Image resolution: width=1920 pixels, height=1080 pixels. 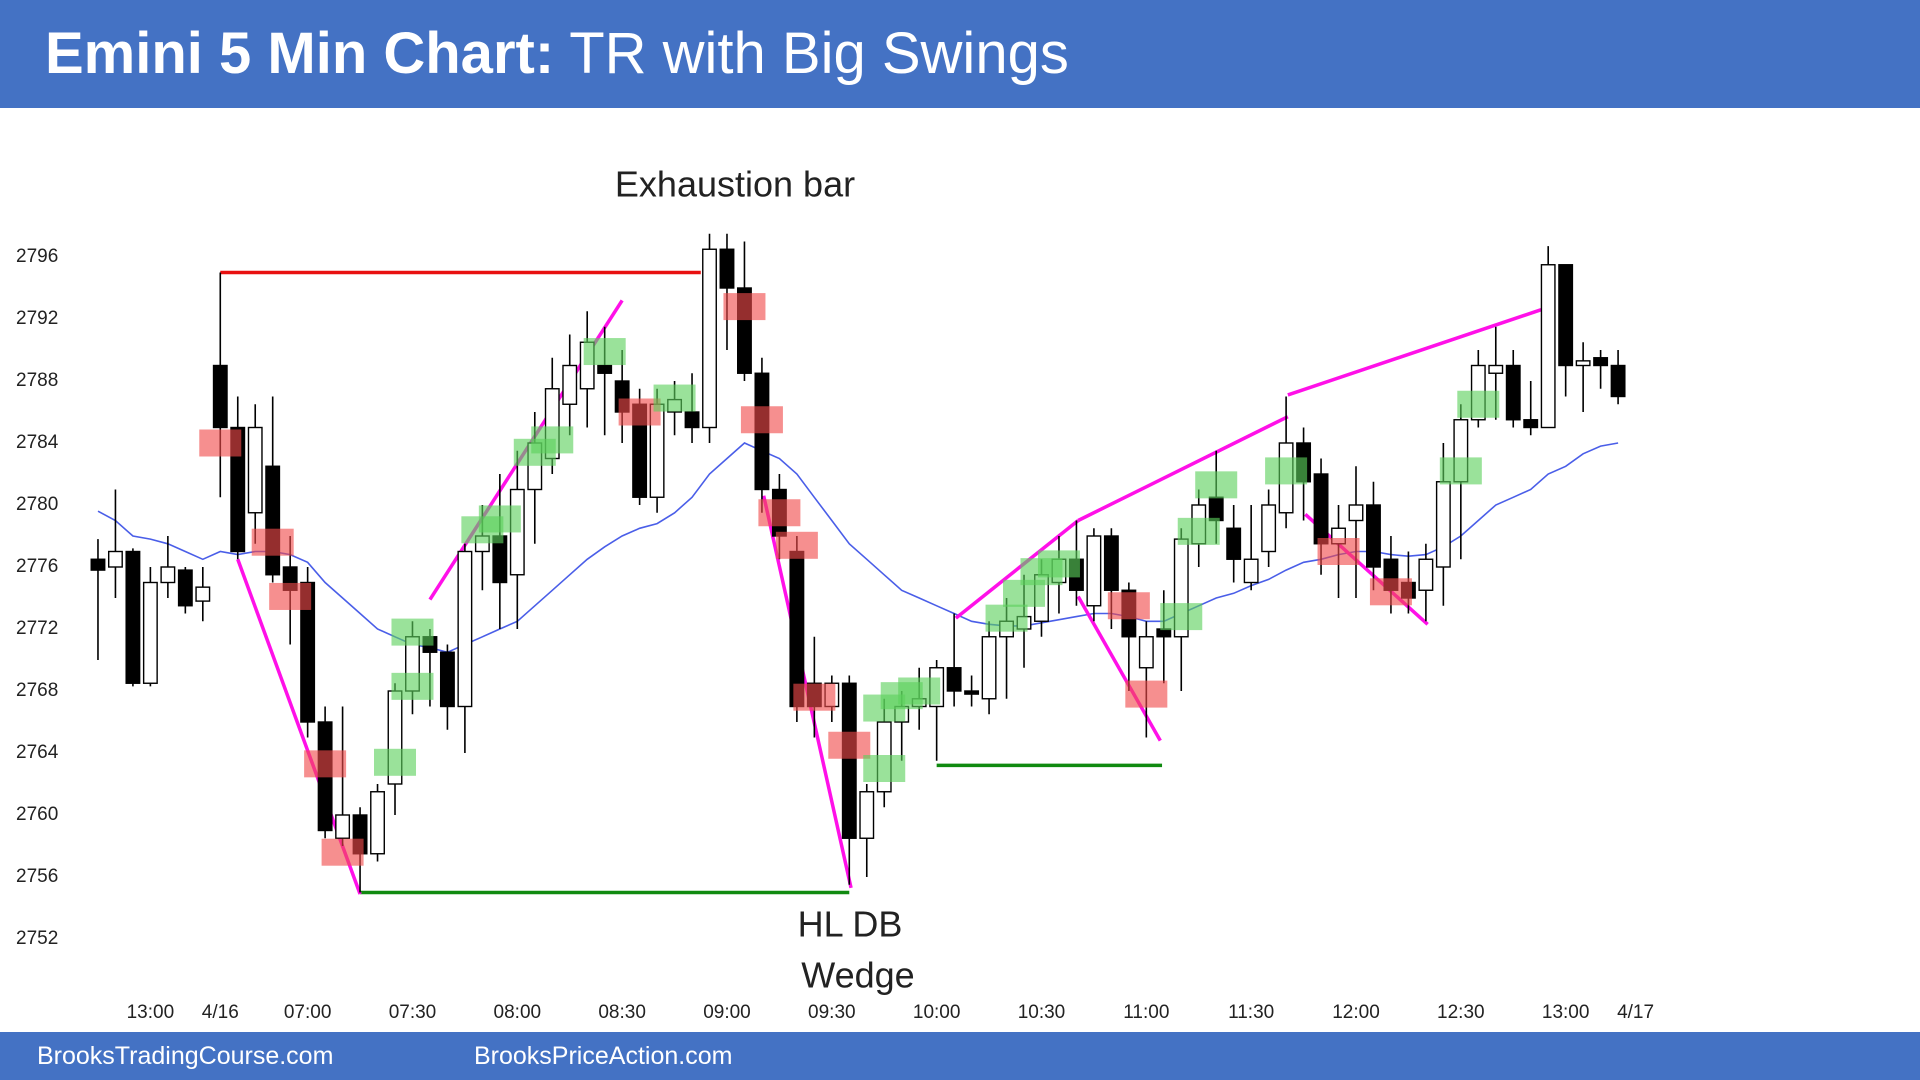 I want to click on y-tick-label: 2796, so click(x=37, y=256).